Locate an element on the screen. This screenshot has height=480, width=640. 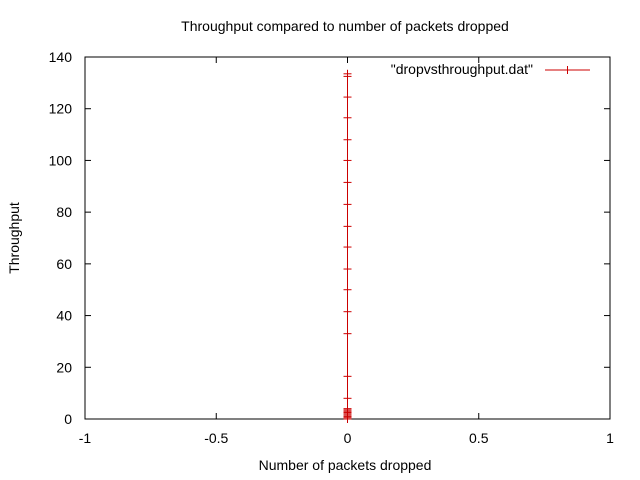
y-axis-label: Throughput is located at coordinates (14, 238).